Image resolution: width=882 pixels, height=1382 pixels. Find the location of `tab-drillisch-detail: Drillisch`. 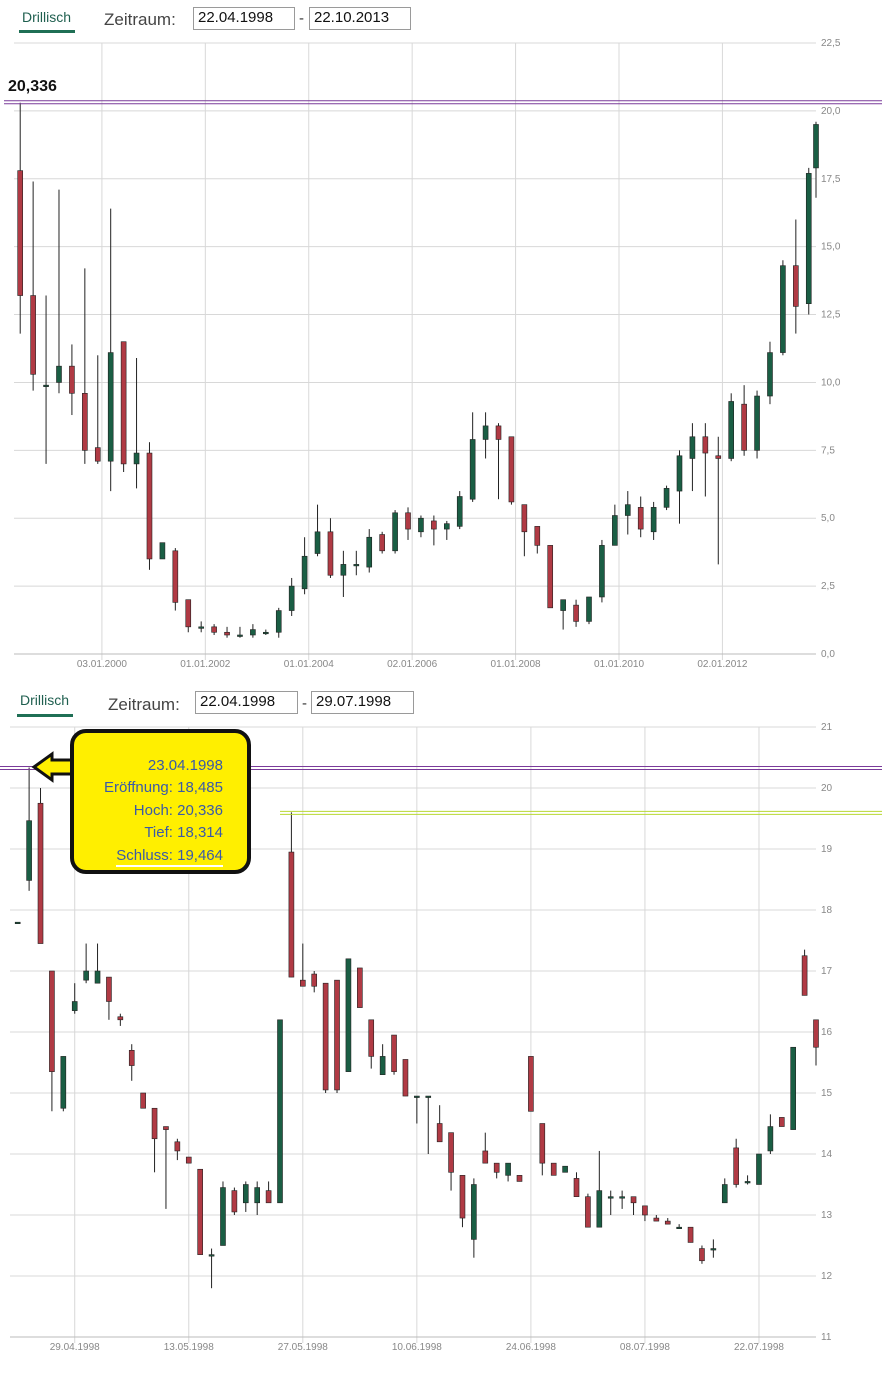

tab-drillisch-detail: Drillisch is located at coordinates (44, 700).